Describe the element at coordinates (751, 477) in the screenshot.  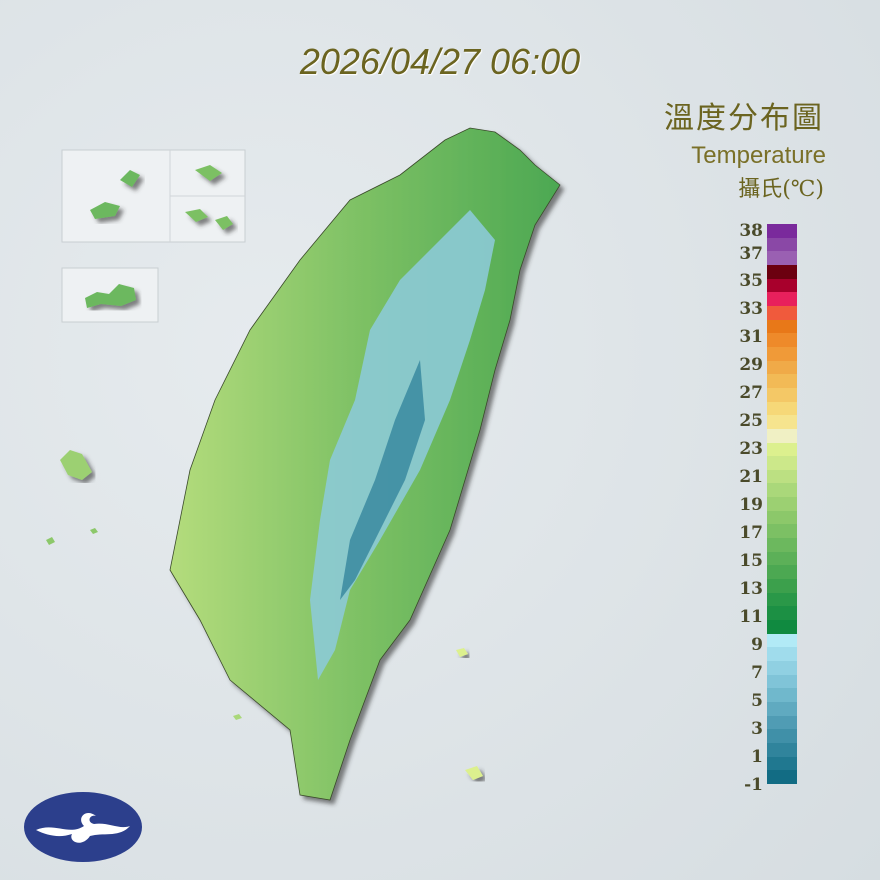
I see `colorbar-tick-label: 21` at that location.